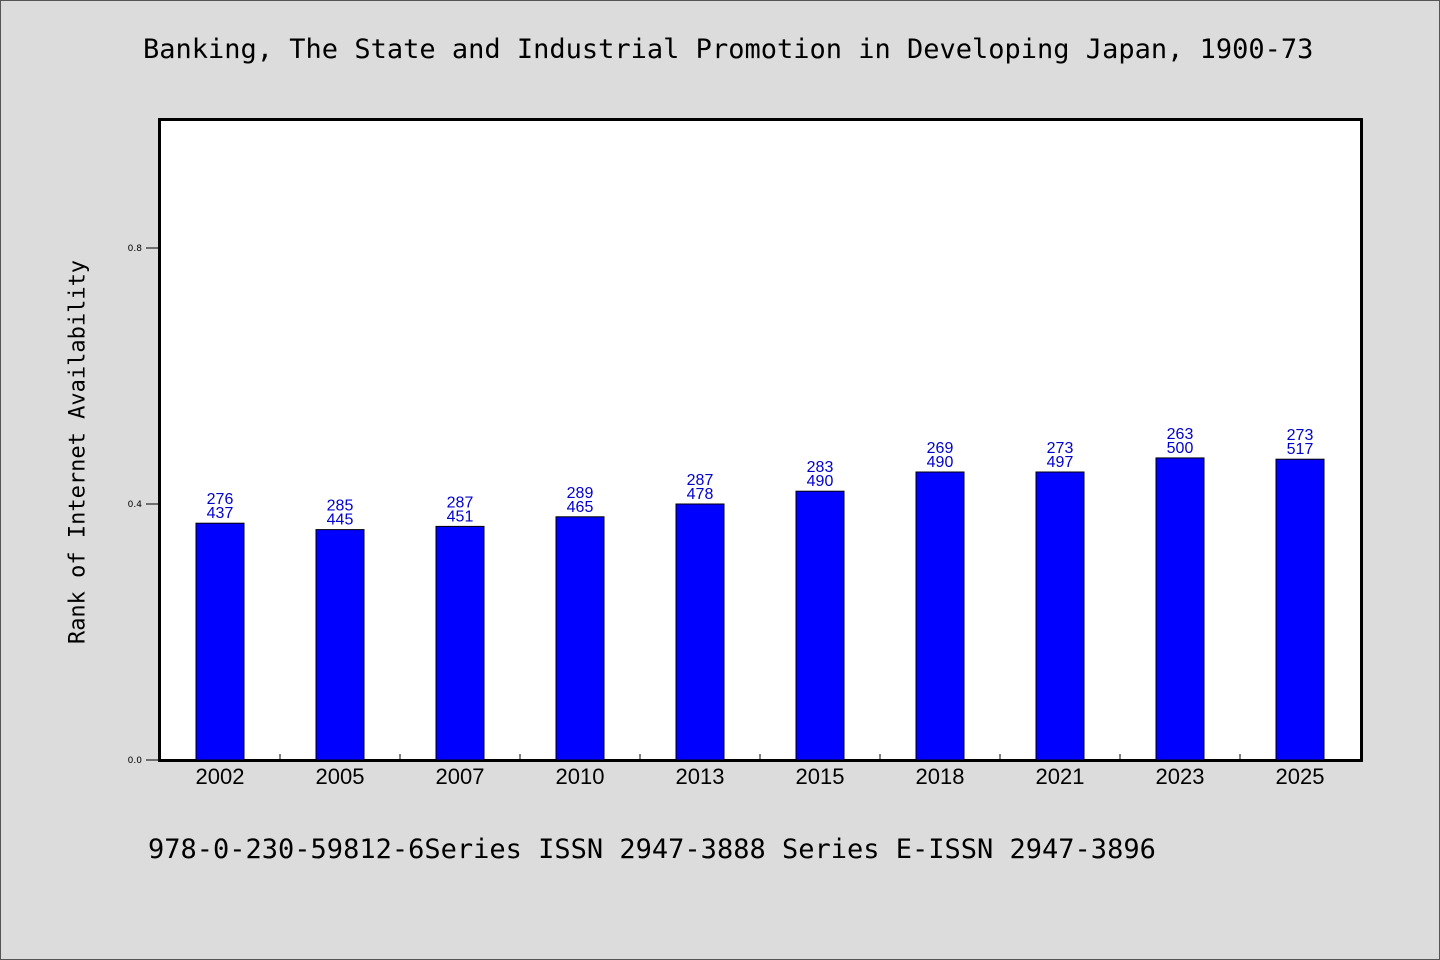  Describe the element at coordinates (1300, 435) in the screenshot. I see `data-label-top-2025: 273` at that location.